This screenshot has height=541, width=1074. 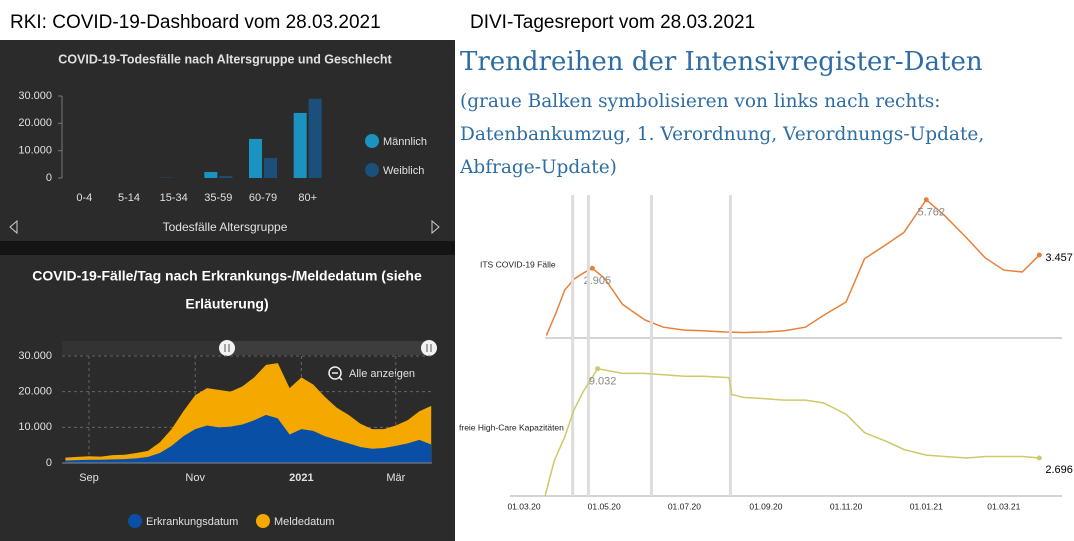 I want to click on series-label: ITS COVID-19 Fälle, so click(x=518, y=264).